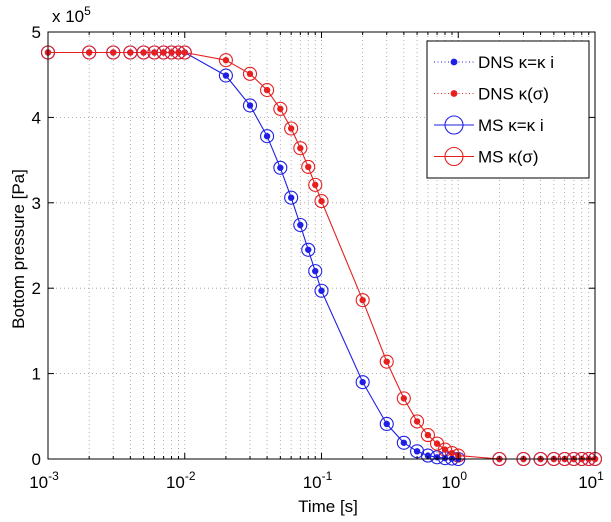  I want to click on y-tick-label: 1, so click(36, 374).